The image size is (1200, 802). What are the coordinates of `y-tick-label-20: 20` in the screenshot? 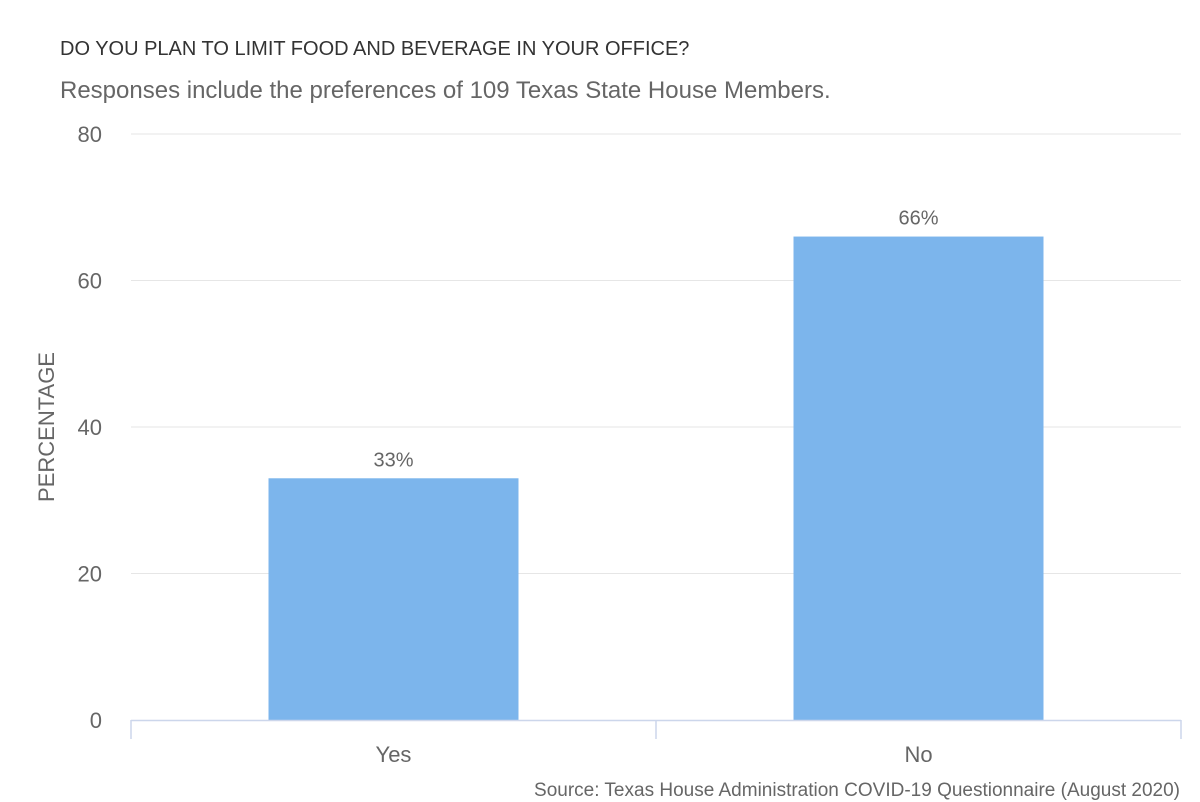 It's located at (90, 574).